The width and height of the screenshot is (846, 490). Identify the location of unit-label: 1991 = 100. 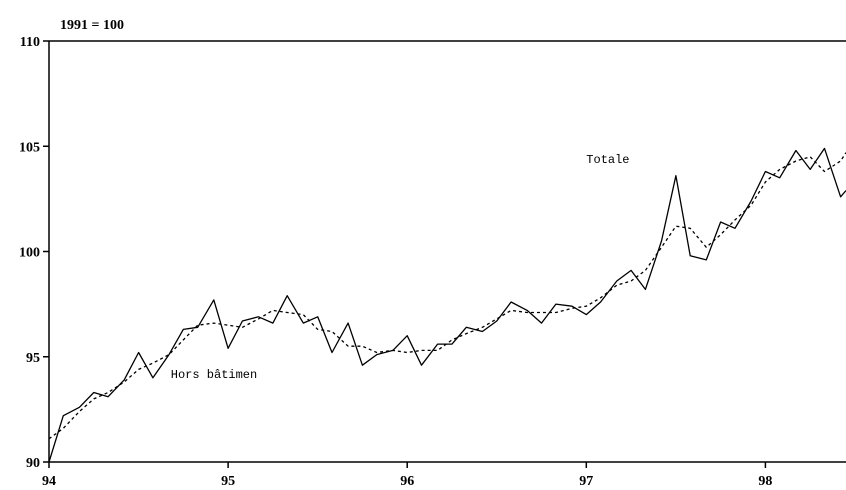
(92, 25).